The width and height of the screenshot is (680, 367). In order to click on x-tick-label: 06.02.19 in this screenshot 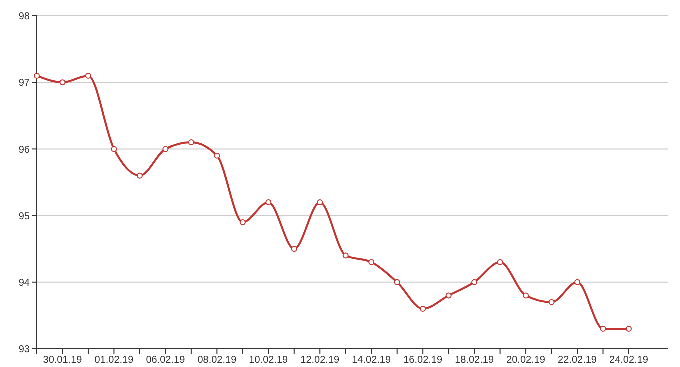, I will do `click(166, 360)`.